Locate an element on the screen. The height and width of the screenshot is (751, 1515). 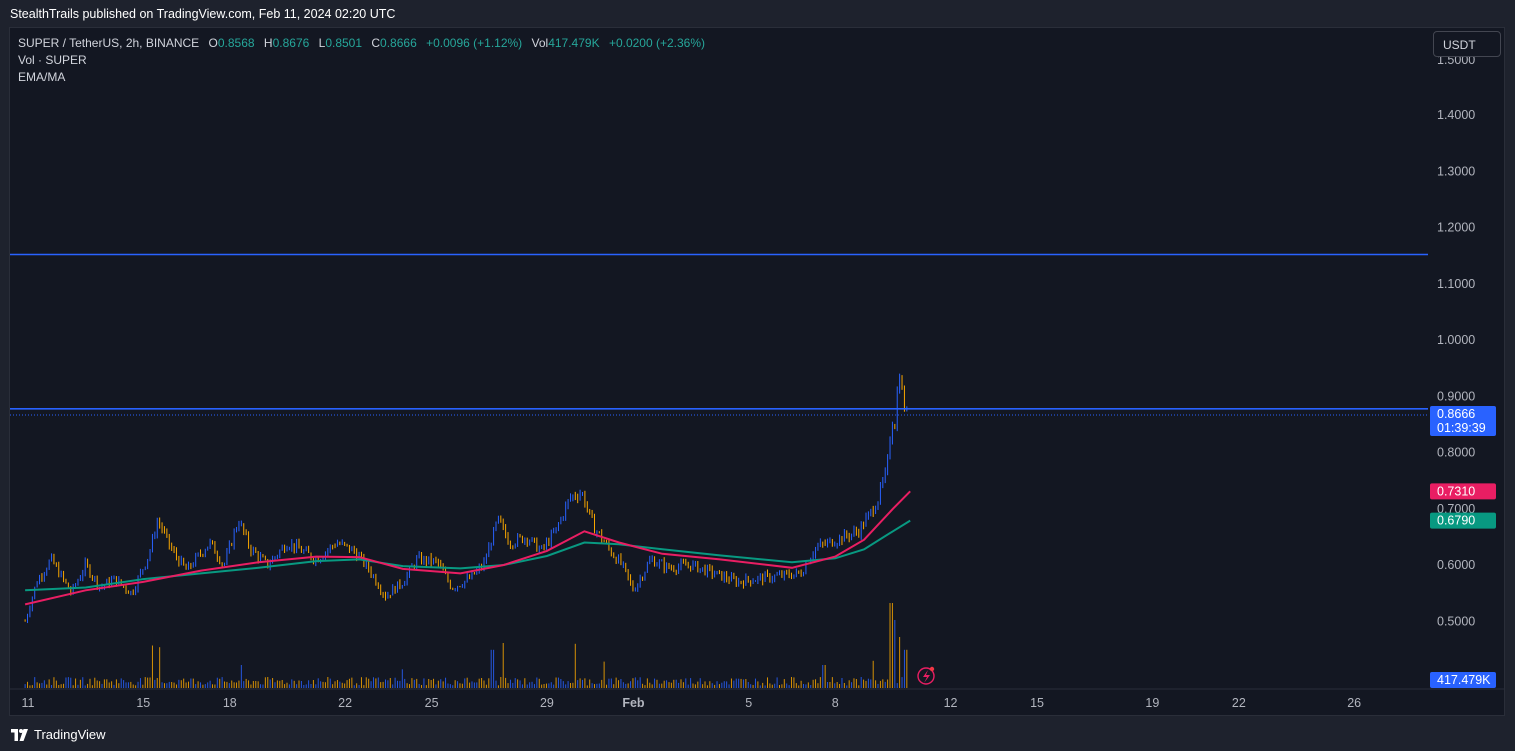
brand-name: TradingView is located at coordinates (70, 734).